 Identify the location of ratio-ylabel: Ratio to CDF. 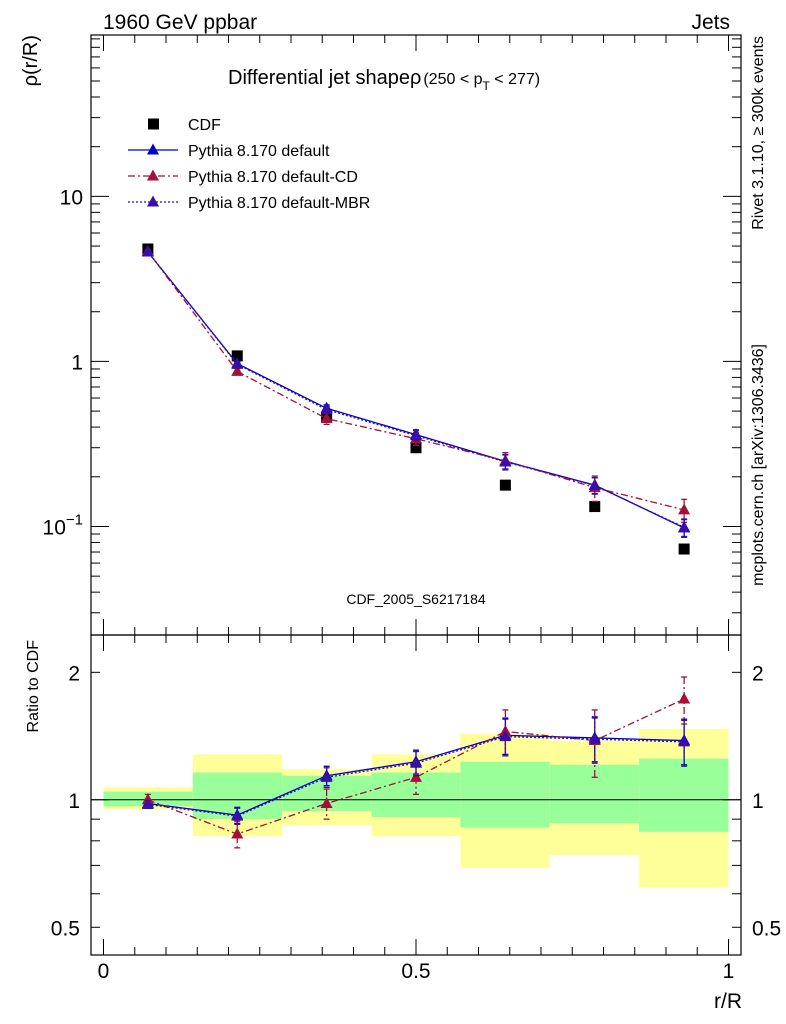
(33, 686).